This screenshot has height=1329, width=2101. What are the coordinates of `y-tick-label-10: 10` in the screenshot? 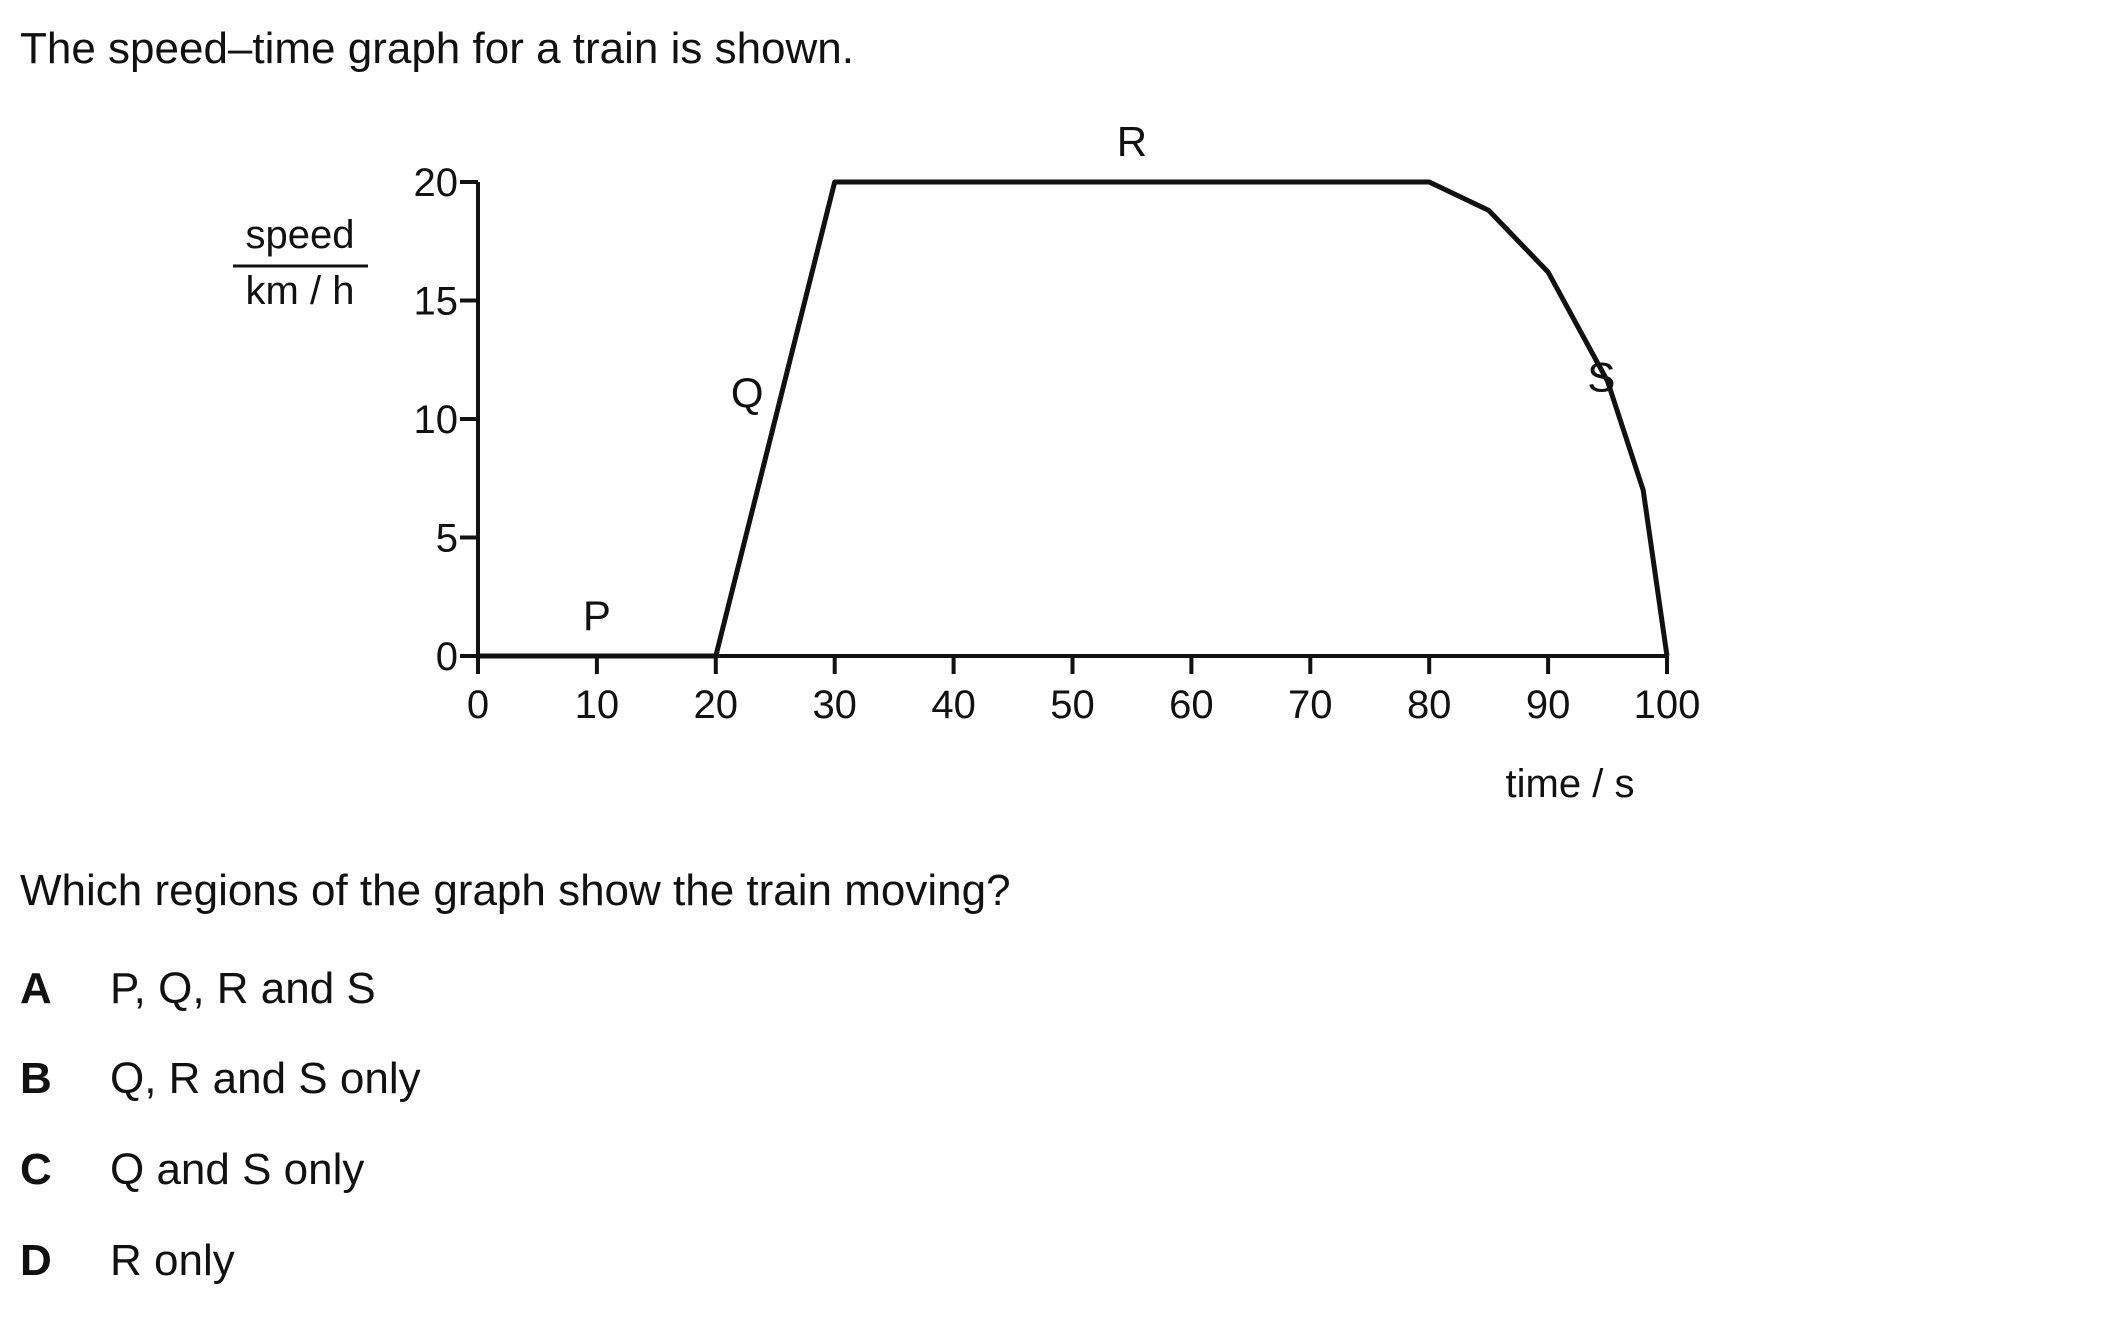 It's located at (436, 420).